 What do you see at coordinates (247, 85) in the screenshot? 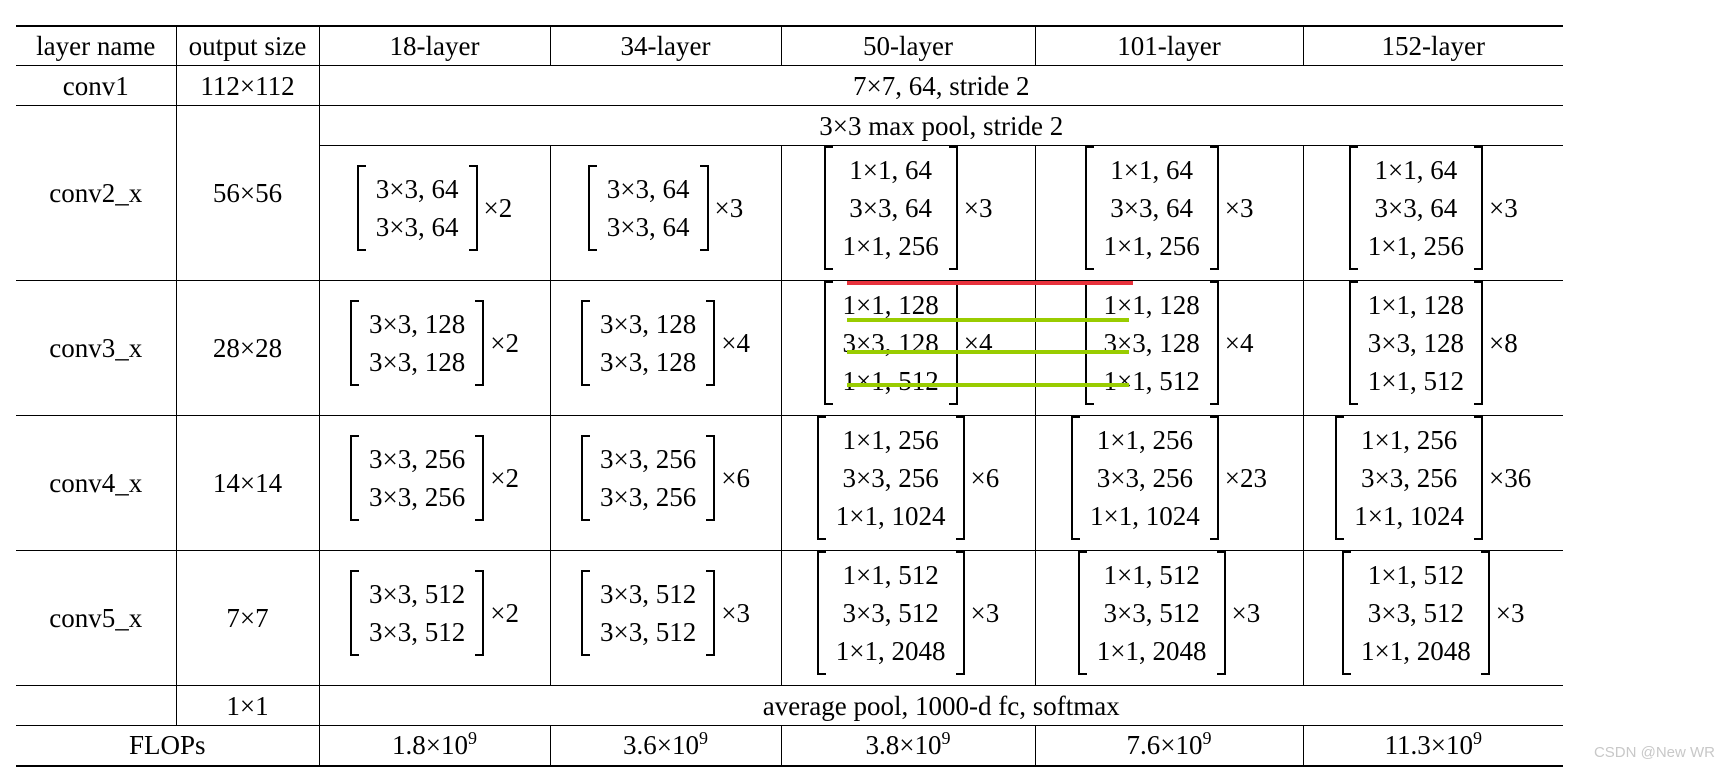
I see `output-size: 112×112` at bounding box center [247, 85].